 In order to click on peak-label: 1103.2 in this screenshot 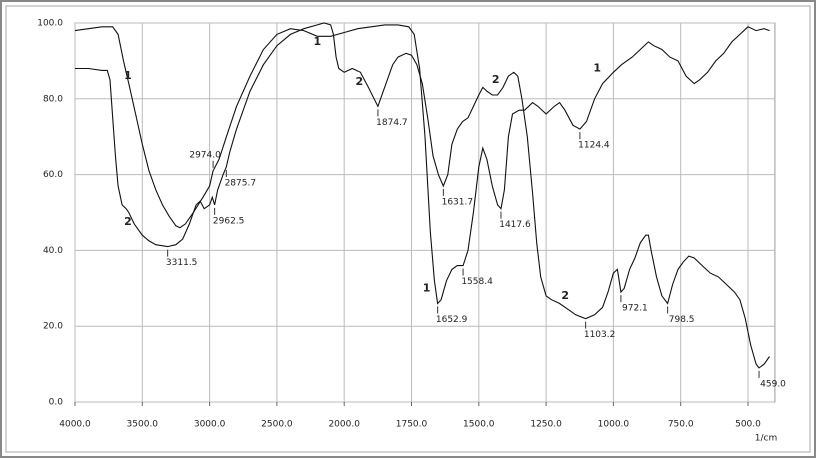, I will do `click(600, 335)`.